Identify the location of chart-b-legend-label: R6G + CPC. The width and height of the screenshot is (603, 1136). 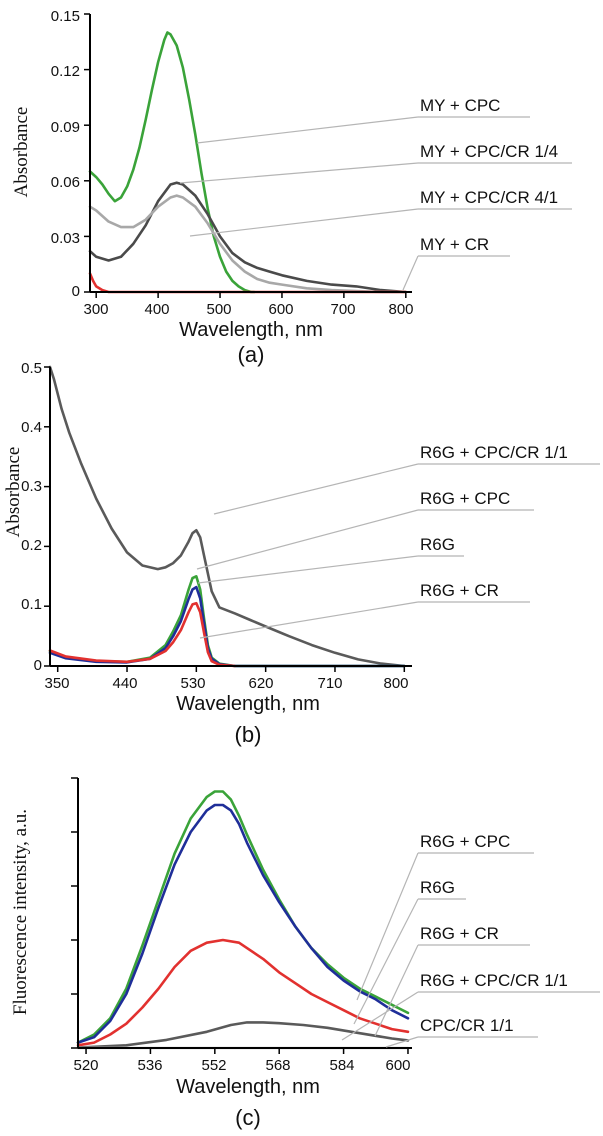
(465, 498).